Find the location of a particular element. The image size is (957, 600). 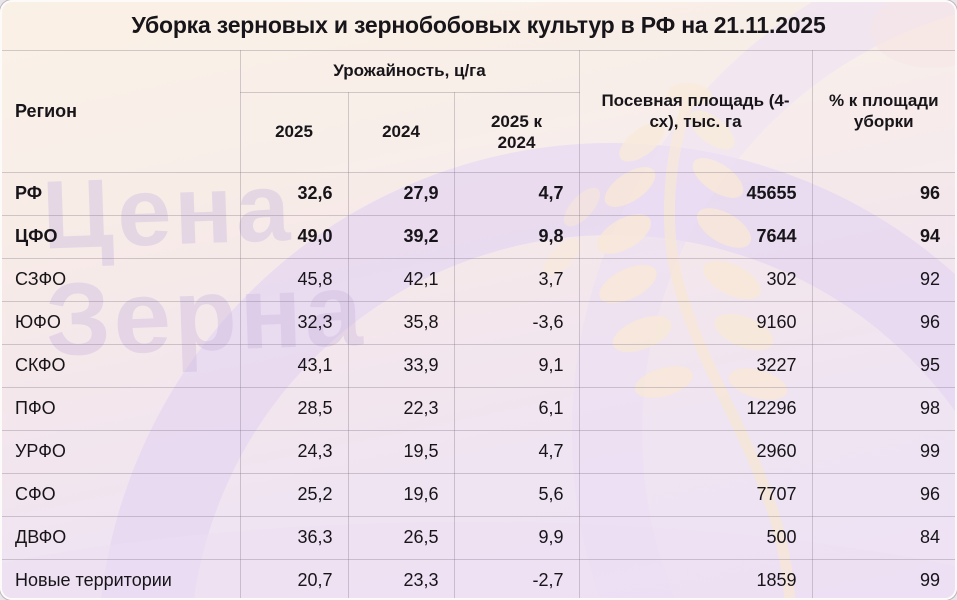

area-cell: 2960 is located at coordinates (695, 451).